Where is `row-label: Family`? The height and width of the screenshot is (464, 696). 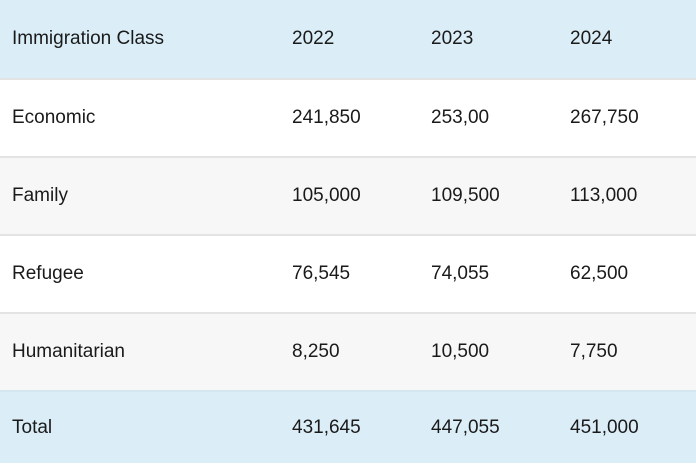
row-label: Family is located at coordinates (140, 196).